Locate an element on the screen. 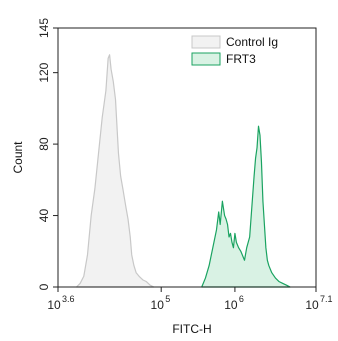 This screenshot has height=341, width=338. x-tick-label: 10 7.1 is located at coordinates (318, 303).